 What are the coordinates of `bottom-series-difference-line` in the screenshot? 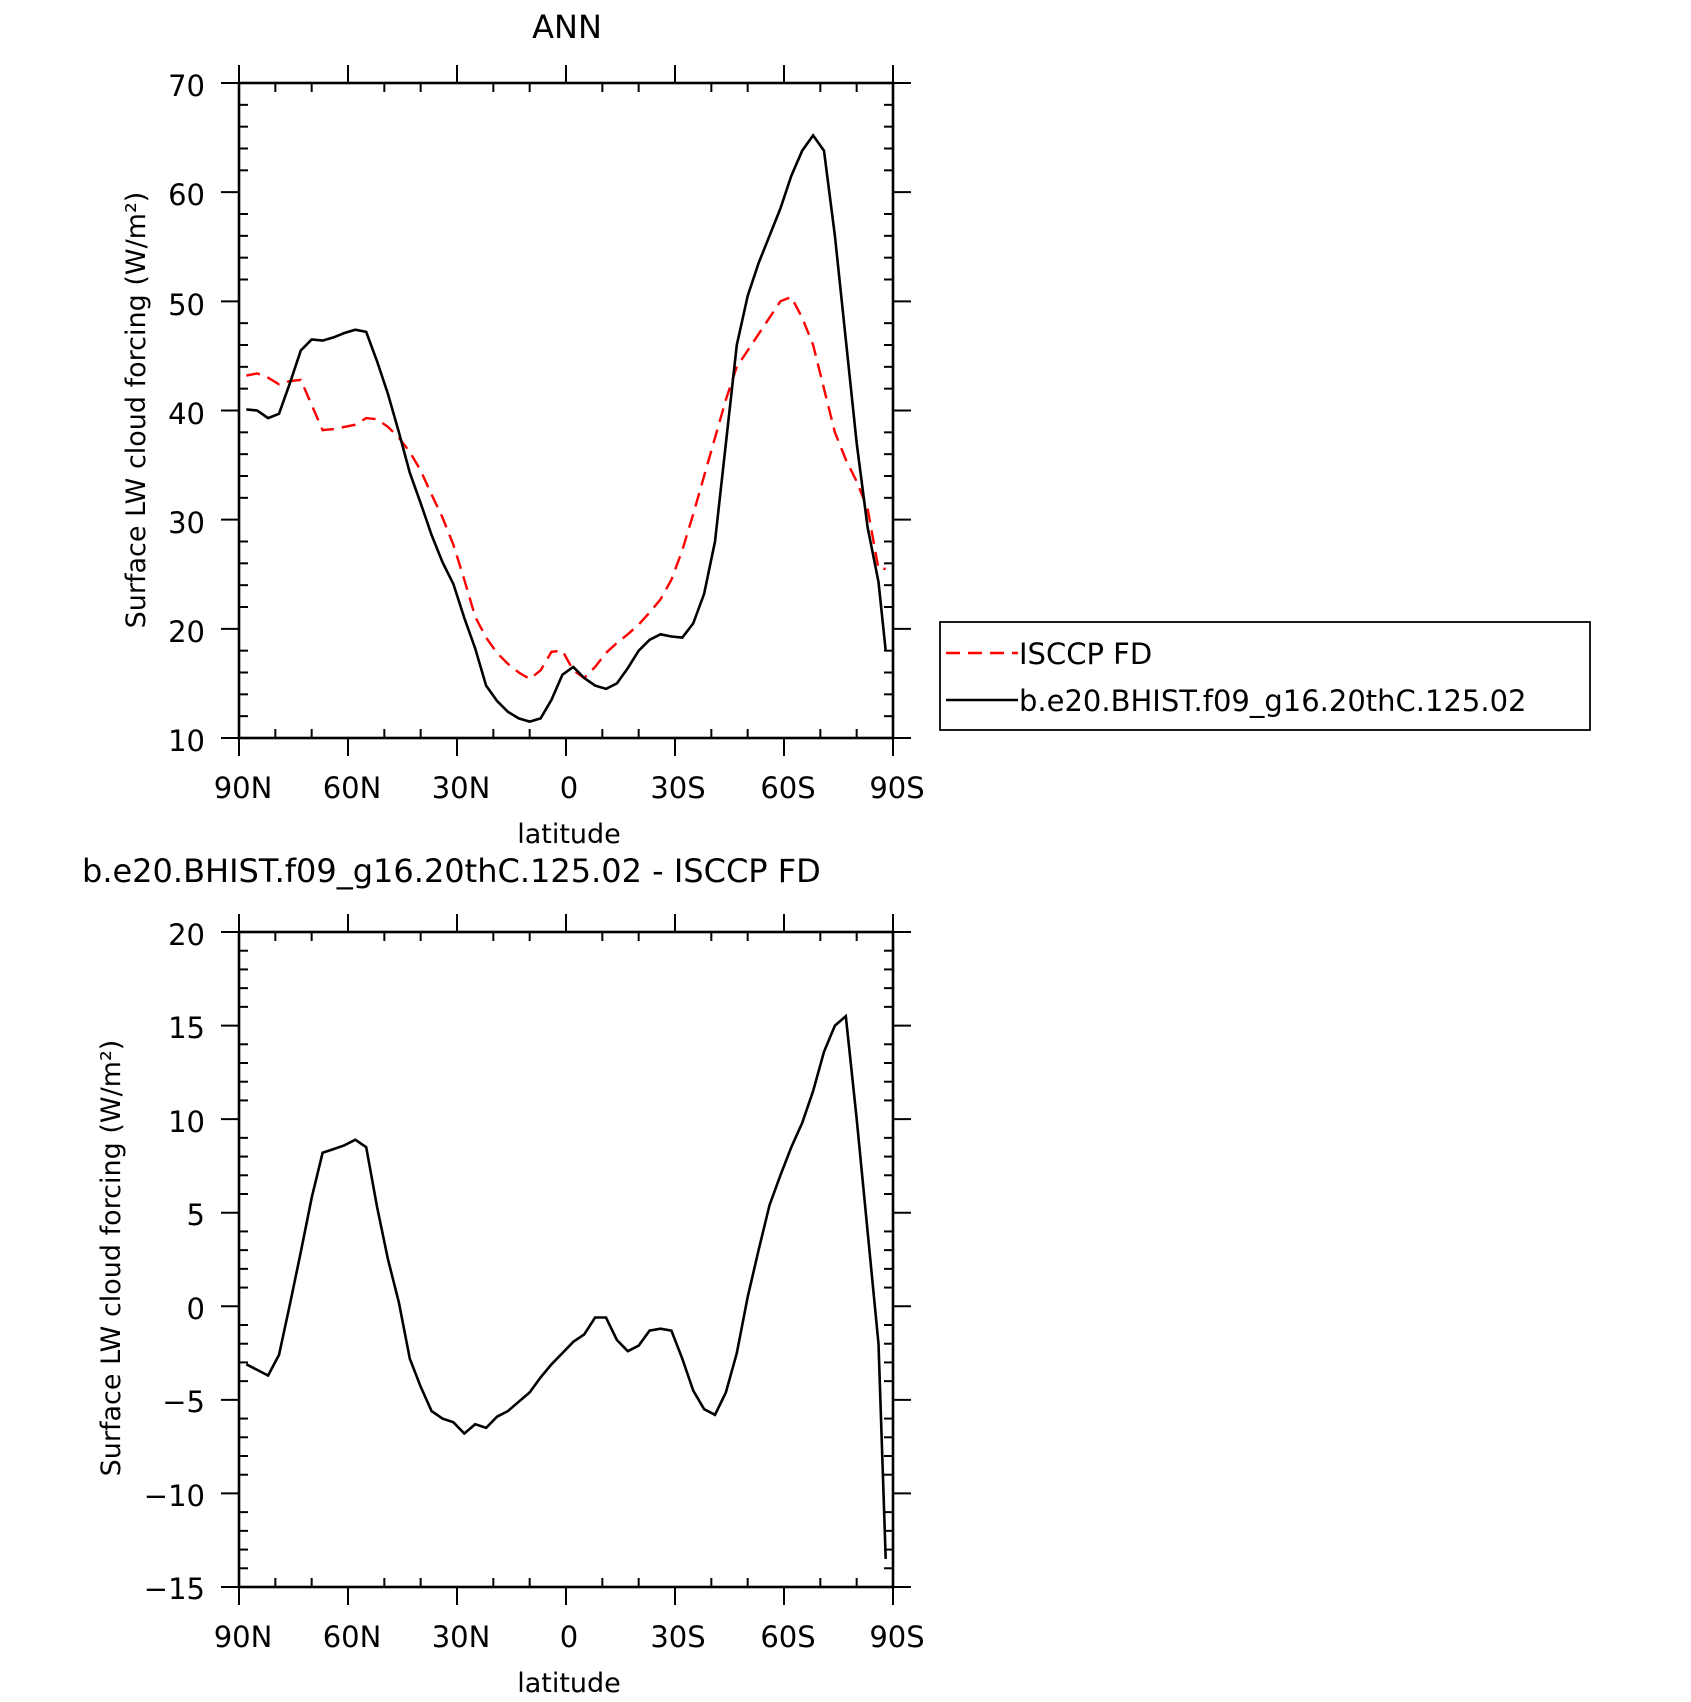 It's located at (566, 1286).